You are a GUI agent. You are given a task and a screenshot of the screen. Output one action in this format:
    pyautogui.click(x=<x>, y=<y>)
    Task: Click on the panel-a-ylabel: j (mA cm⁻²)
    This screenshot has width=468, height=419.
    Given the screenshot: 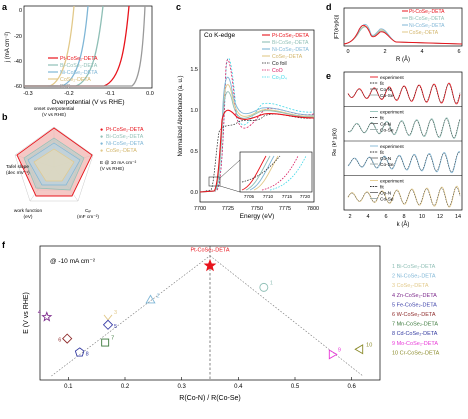 What is the action you would take?
    pyautogui.click(x=8, y=48)
    